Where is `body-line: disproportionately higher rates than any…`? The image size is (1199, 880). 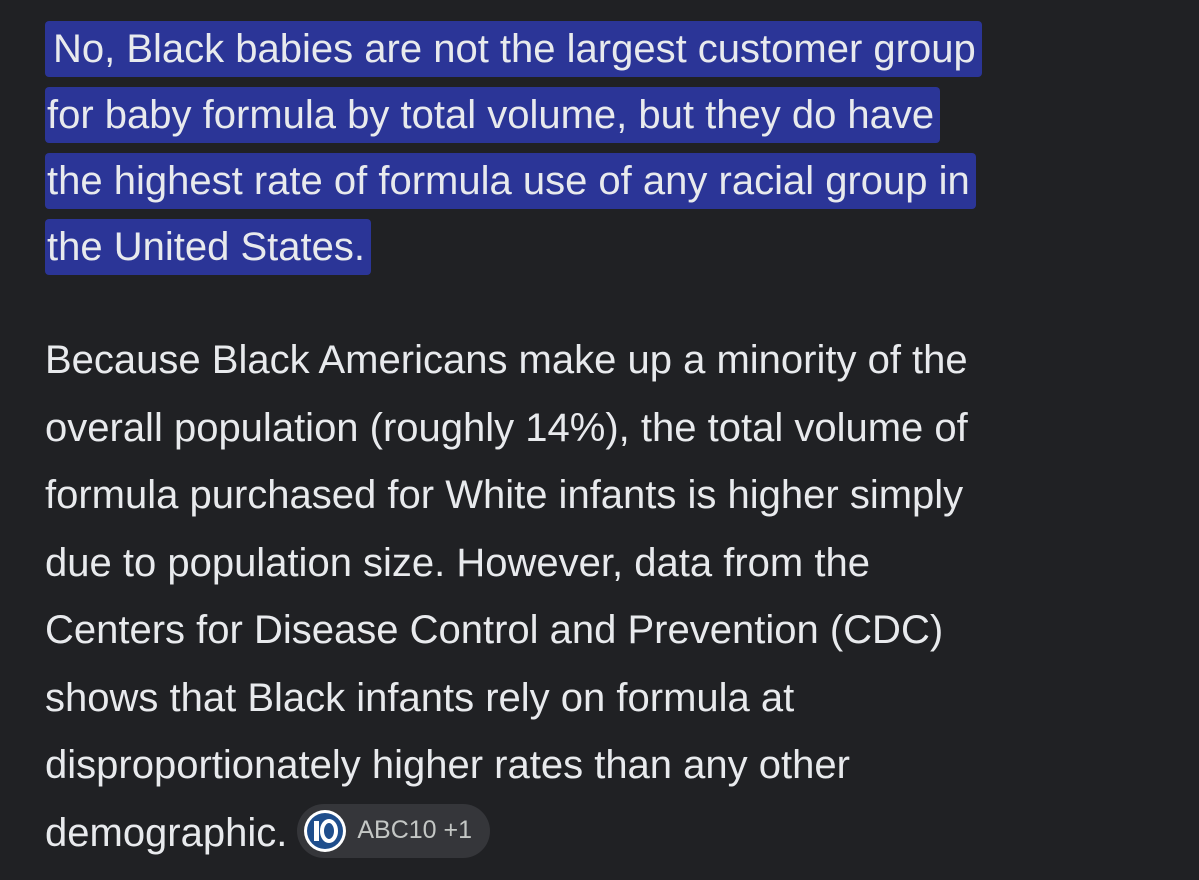 body-line: disproportionately higher rates than any… is located at coordinates (447, 765).